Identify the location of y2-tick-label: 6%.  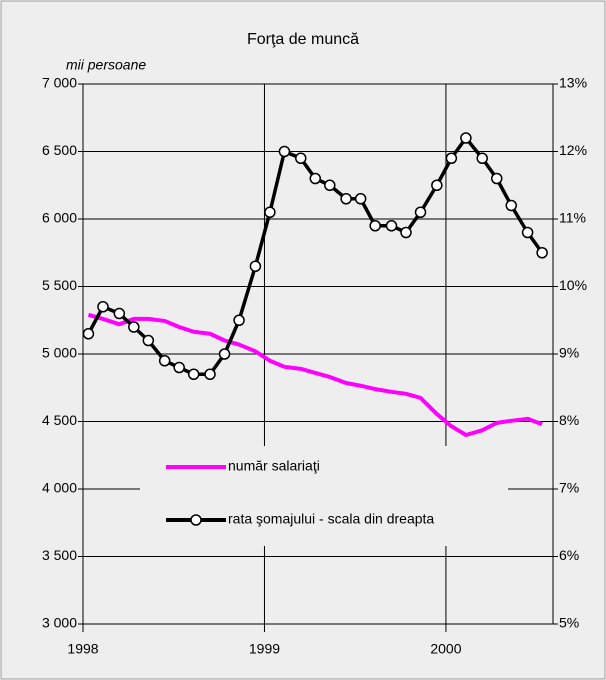
(569, 555).